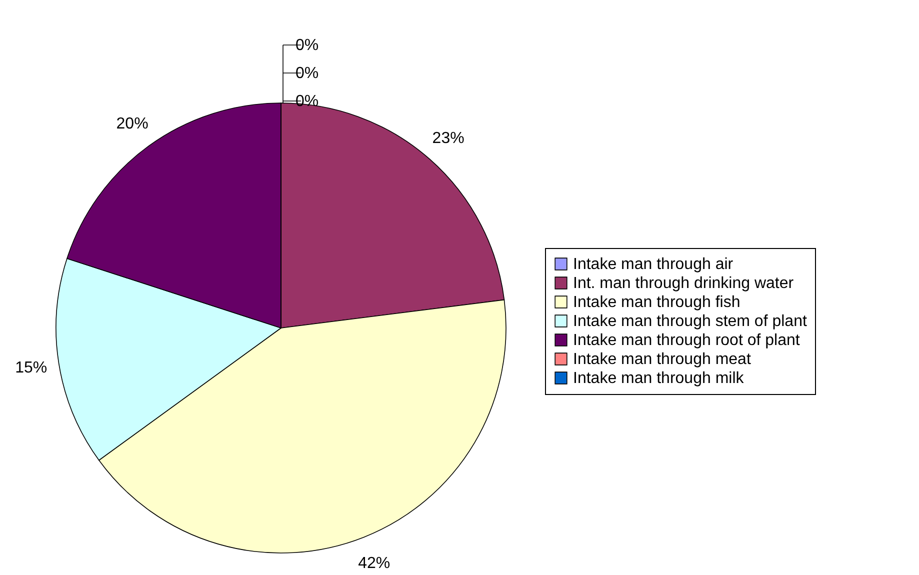 The image size is (919, 575). Describe the element at coordinates (448, 139) in the screenshot. I see `data-label: 23%` at that location.